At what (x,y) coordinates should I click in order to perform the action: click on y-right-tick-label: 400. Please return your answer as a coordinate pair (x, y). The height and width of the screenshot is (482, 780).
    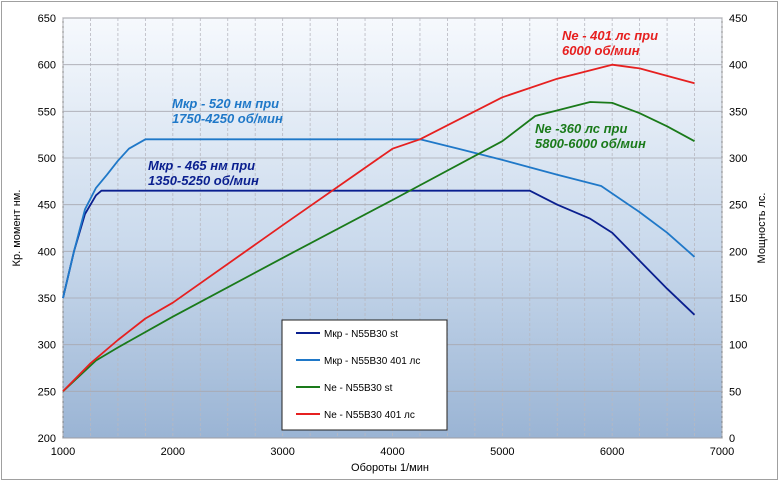
    Looking at the image, I should click on (738, 66).